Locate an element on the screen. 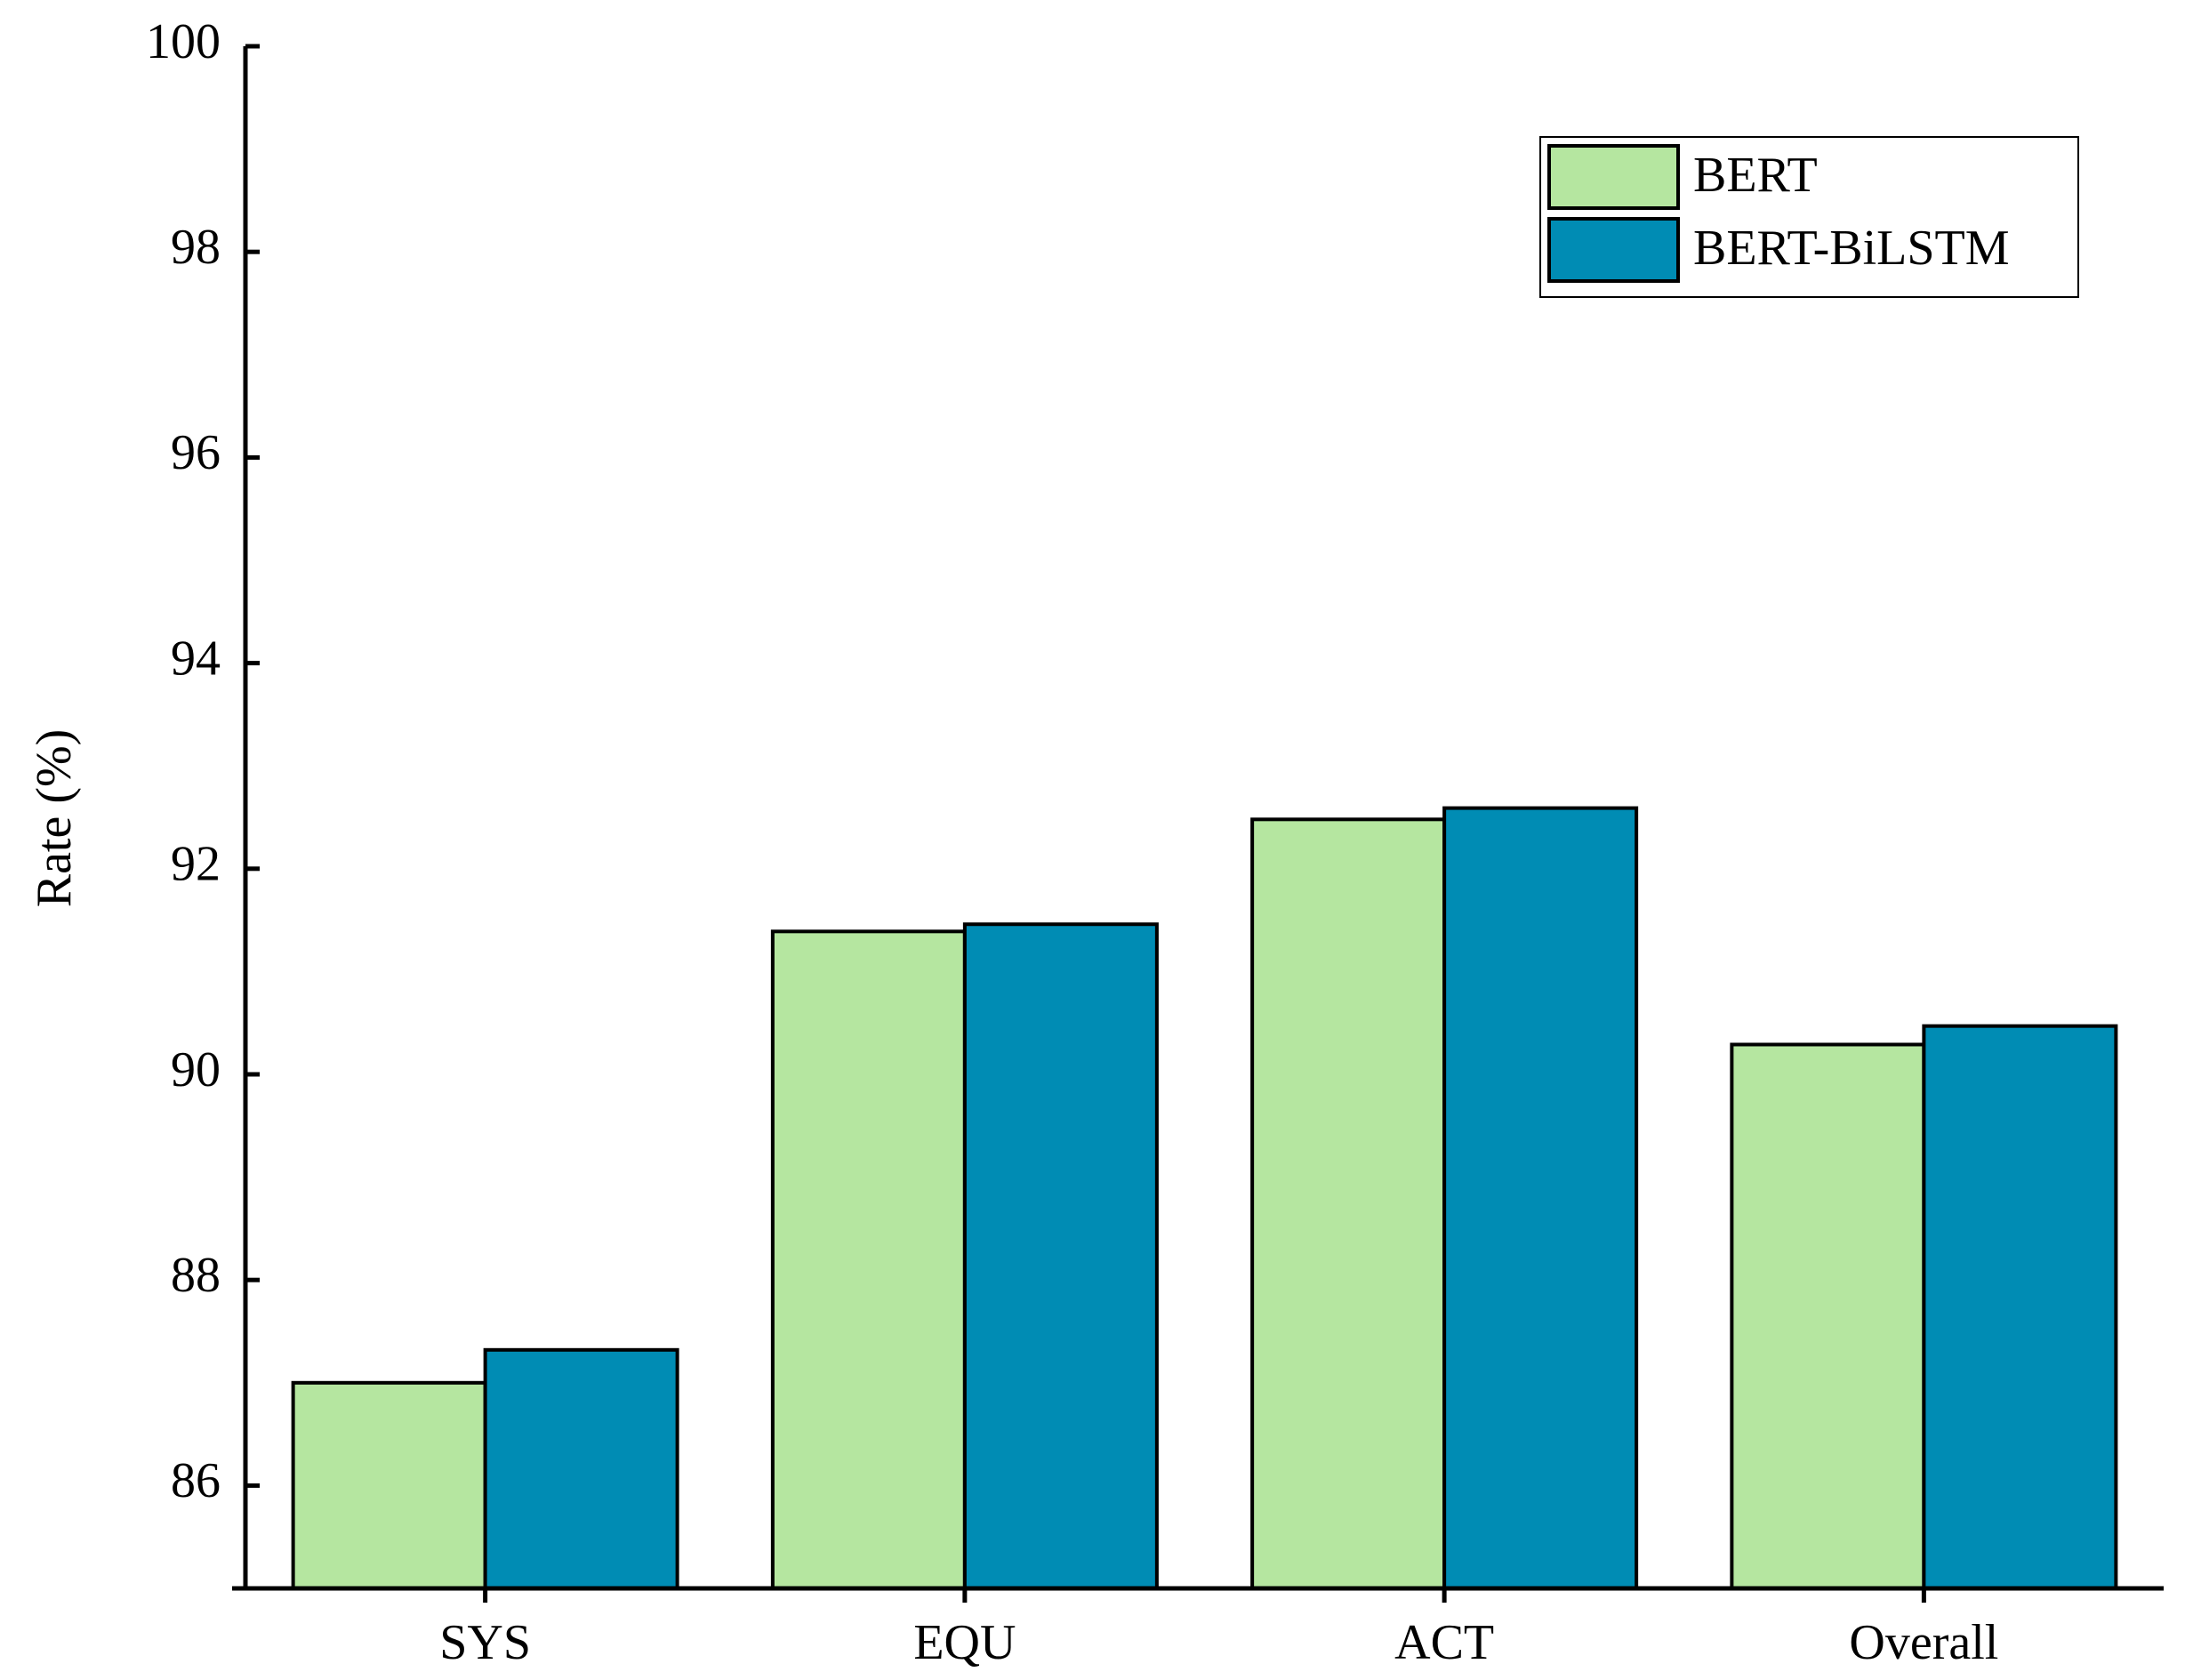 The image size is (2185, 1680). x-tick-label: EQU is located at coordinates (965, 1642).